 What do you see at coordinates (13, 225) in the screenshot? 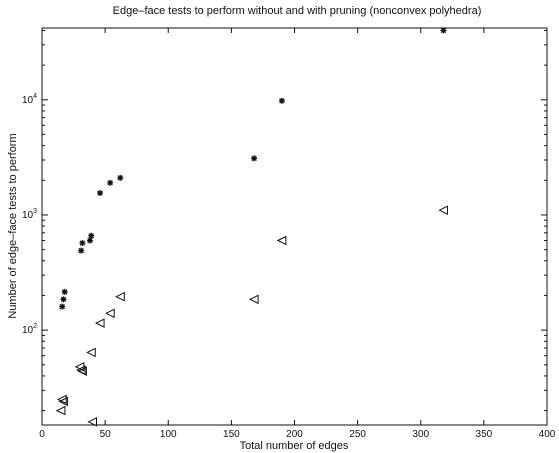
I see `y-axis-label: Number of edge–face tests to perform` at bounding box center [13, 225].